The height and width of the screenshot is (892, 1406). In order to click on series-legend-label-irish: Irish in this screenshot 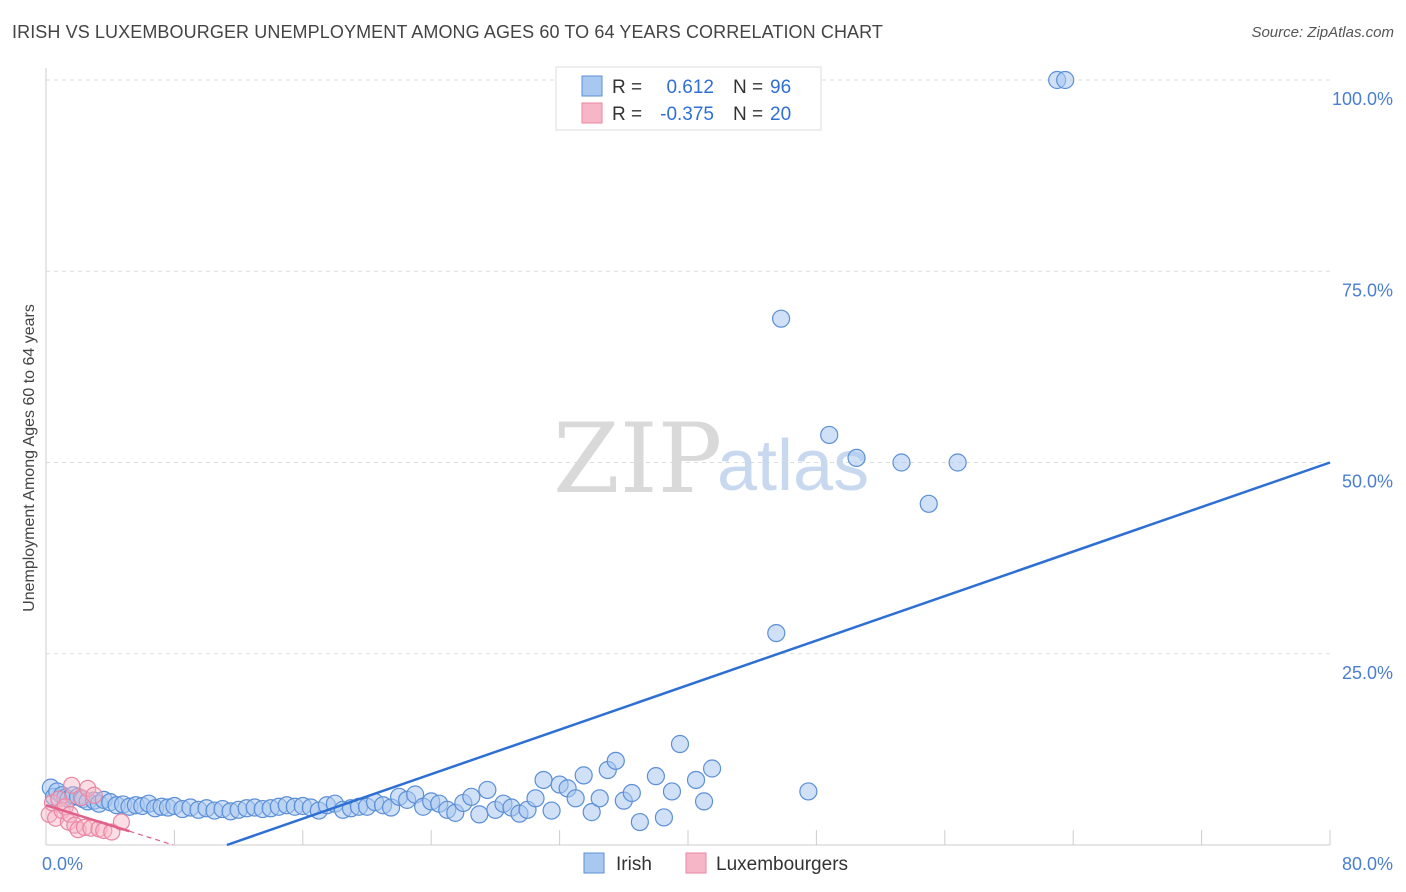, I will do `click(634, 864)`.